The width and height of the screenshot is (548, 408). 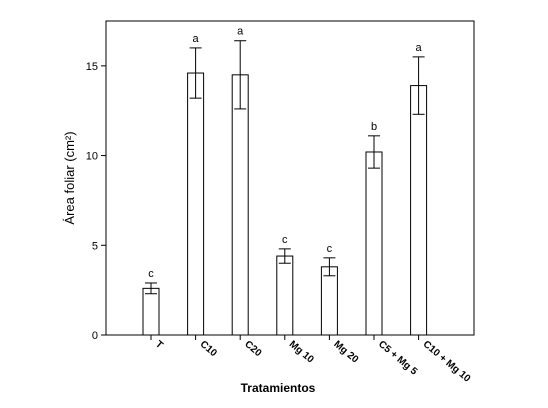 I want to click on category-label: C10 + Mg 10, so click(x=447, y=362).